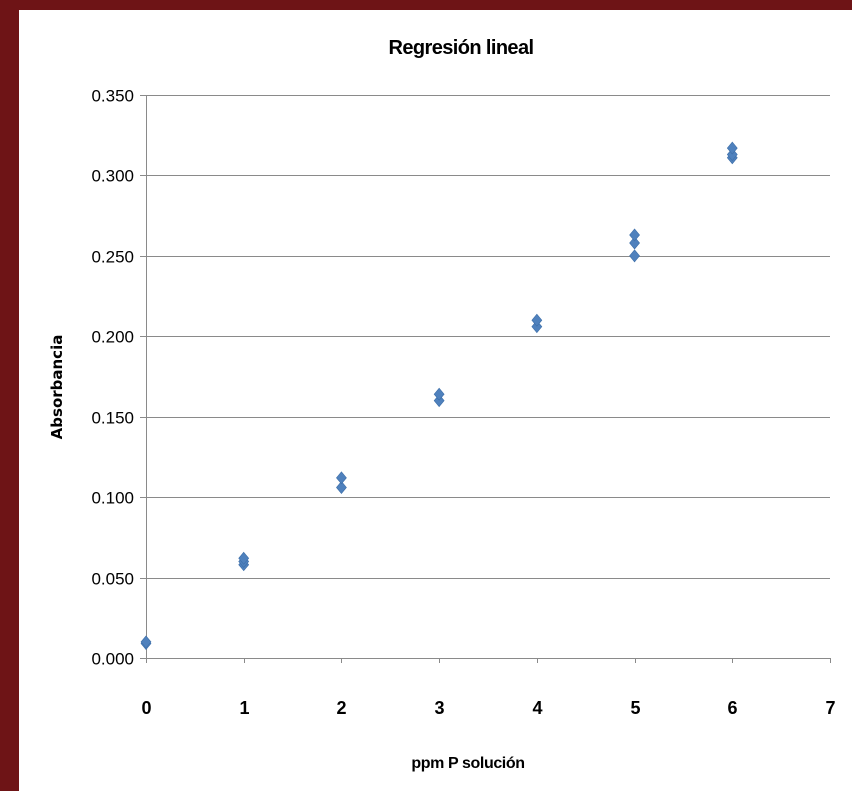 Image resolution: width=852 pixels, height=791 pixels. I want to click on y-tick-labels: 0.000 0.050 0.100 0.150 0.200 0.250 0.300 0.350, so click(112, 378).